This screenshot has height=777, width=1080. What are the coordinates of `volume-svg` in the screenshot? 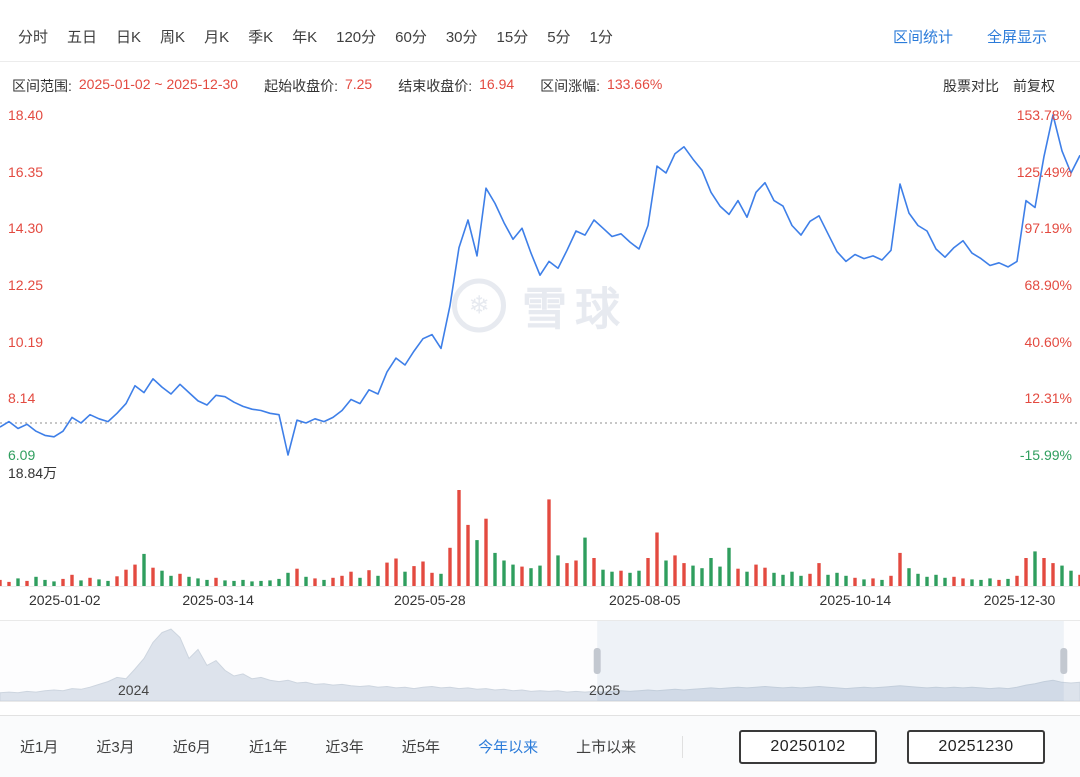 It's located at (540, 536).